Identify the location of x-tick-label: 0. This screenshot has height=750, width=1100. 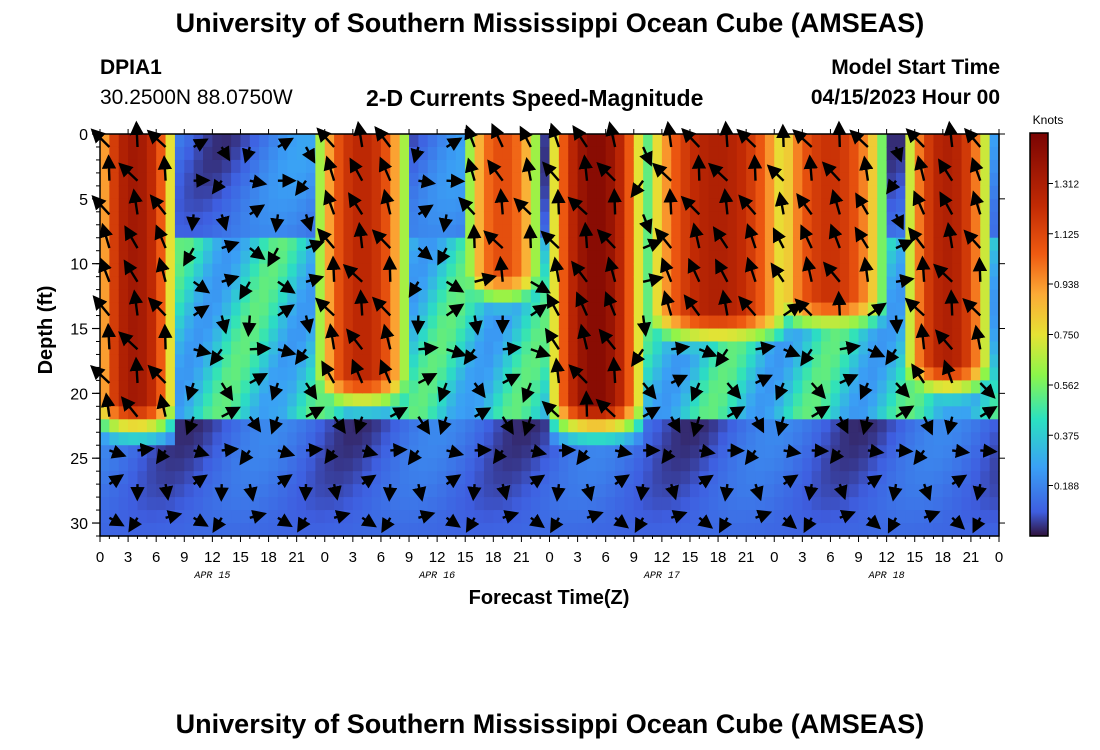
(549, 557).